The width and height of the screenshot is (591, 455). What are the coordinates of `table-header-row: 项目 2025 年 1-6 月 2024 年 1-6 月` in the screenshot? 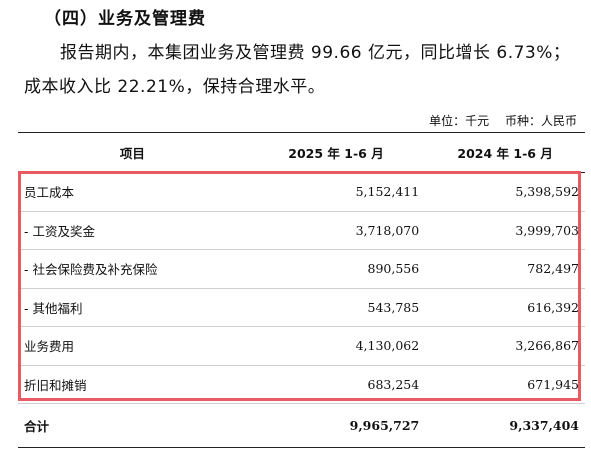 It's located at (301, 152).